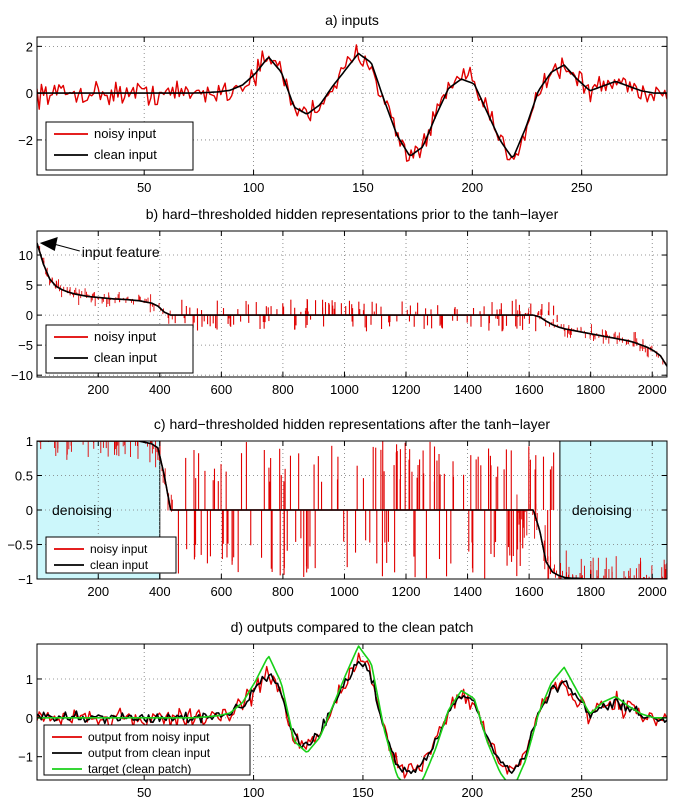 The image size is (677, 802). I want to click on y-tick-label: 10, so click(26, 255).